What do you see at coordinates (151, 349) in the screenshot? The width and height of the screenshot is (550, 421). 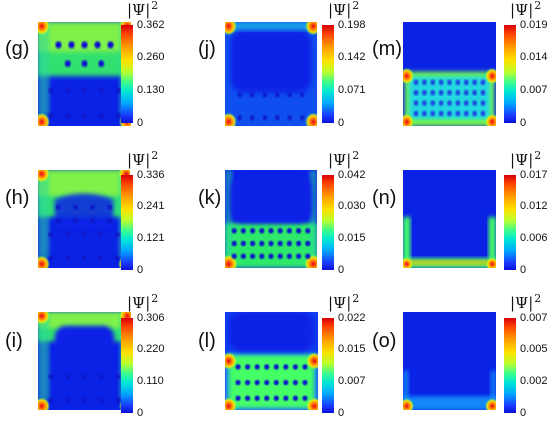 I see `colorbar-tick-label: 0.220` at bounding box center [151, 349].